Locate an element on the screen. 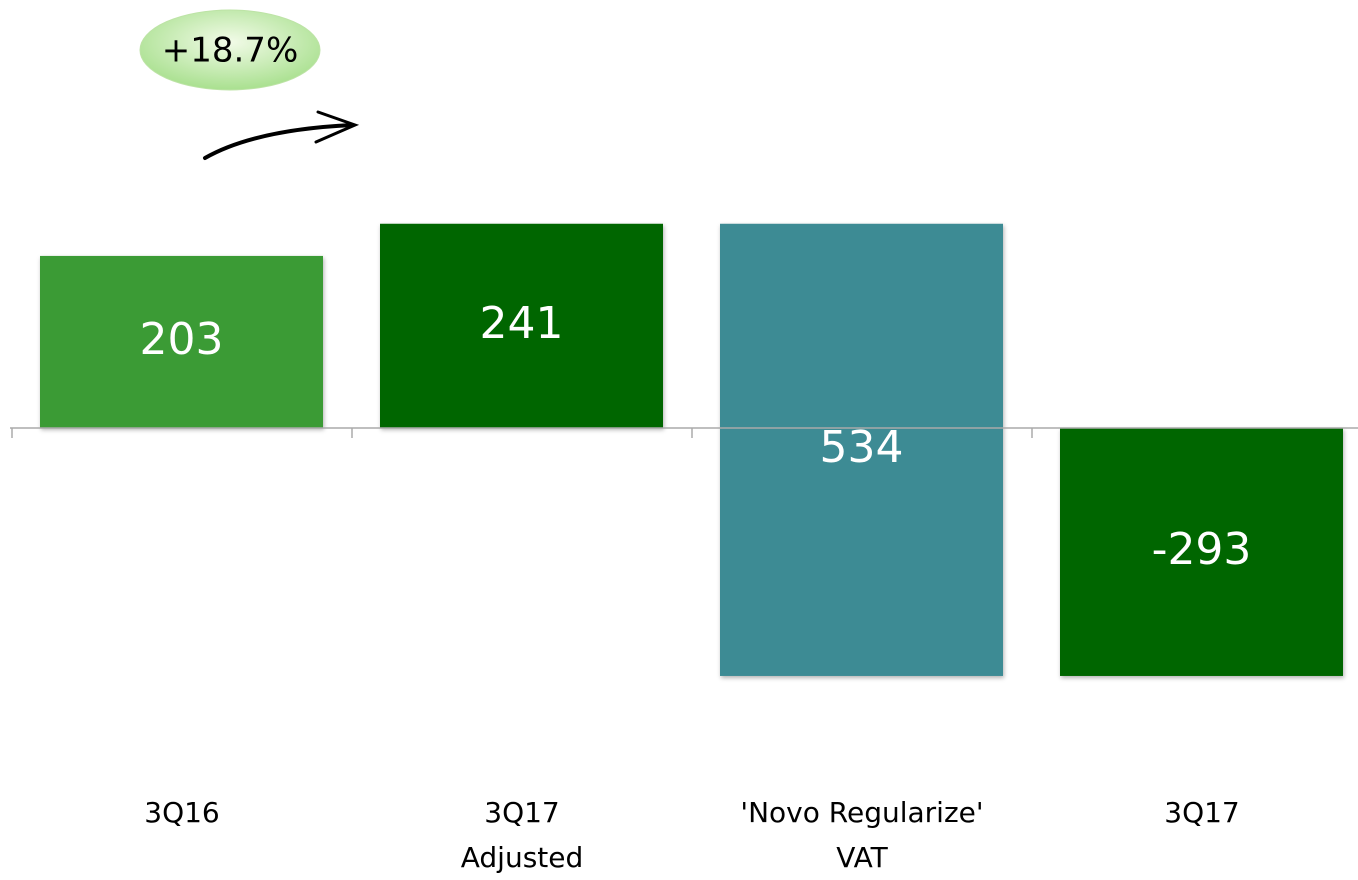  category-label: 'Novo Regularize' VAT is located at coordinates (862, 835).